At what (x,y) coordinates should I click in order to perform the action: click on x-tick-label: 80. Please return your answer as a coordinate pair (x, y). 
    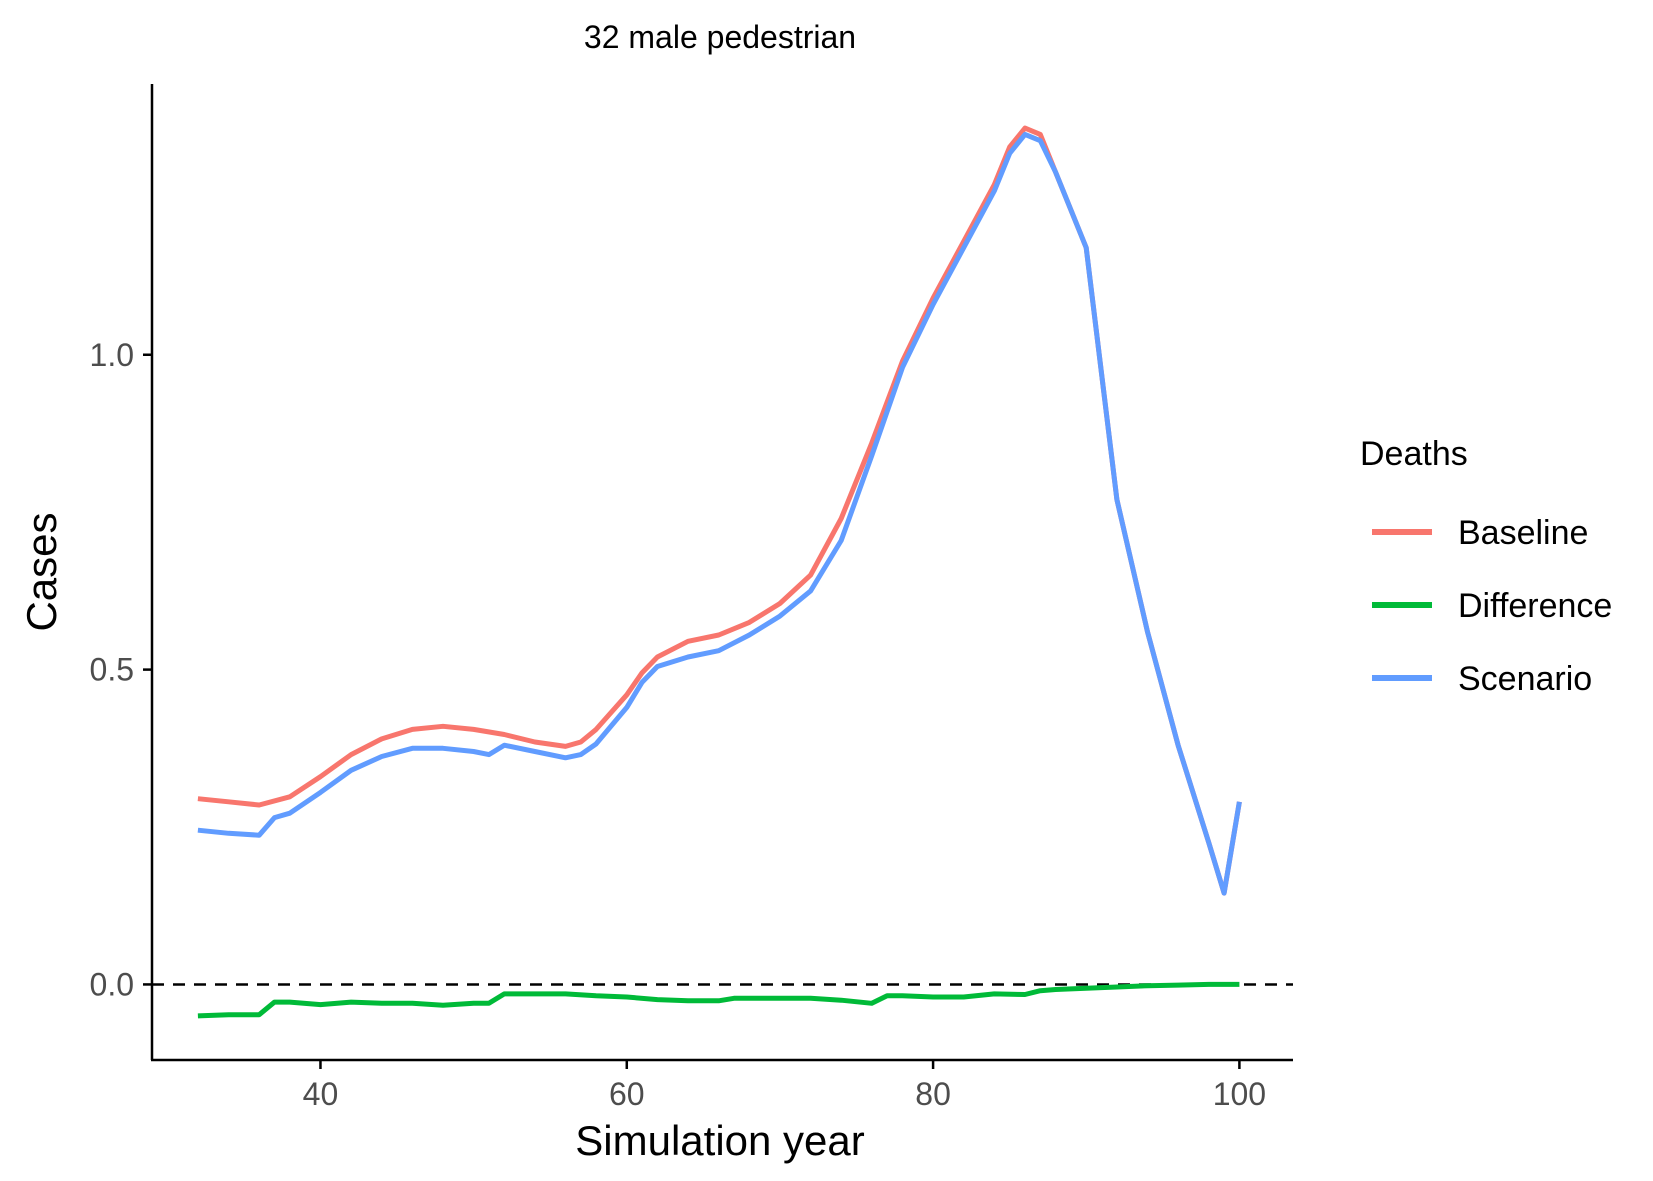
    Looking at the image, I should click on (933, 1094).